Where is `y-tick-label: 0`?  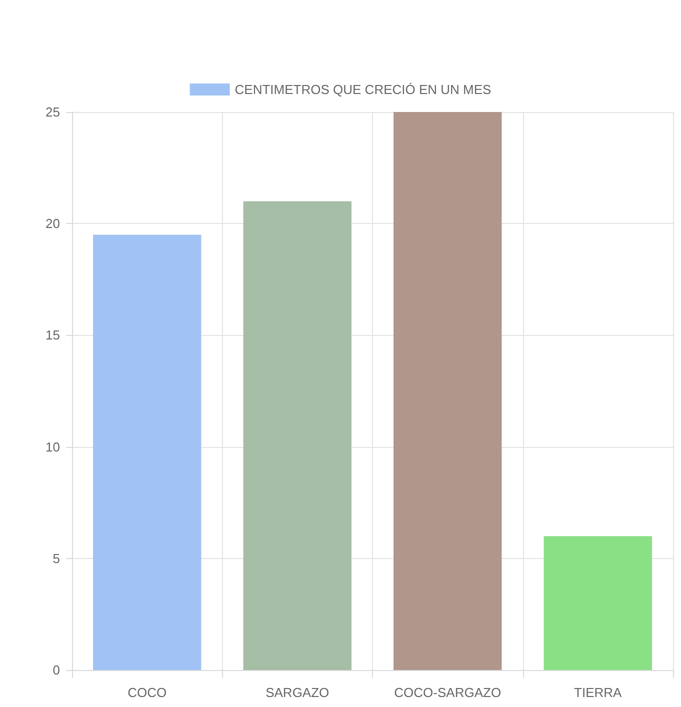 y-tick-label: 0 is located at coordinates (56, 670).